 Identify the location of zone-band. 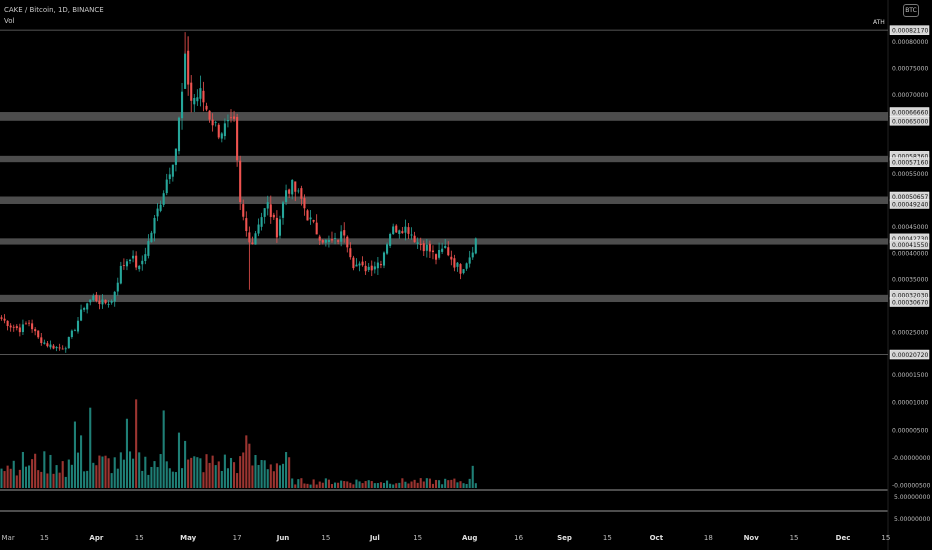
(444, 200).